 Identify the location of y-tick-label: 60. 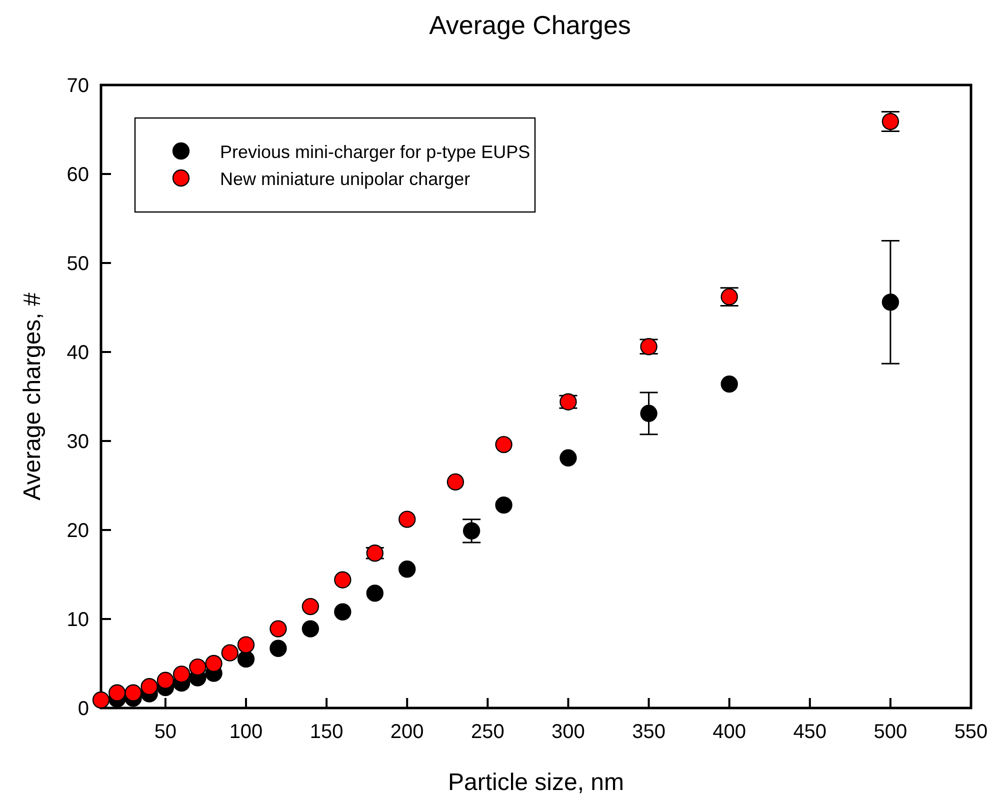
(77, 175).